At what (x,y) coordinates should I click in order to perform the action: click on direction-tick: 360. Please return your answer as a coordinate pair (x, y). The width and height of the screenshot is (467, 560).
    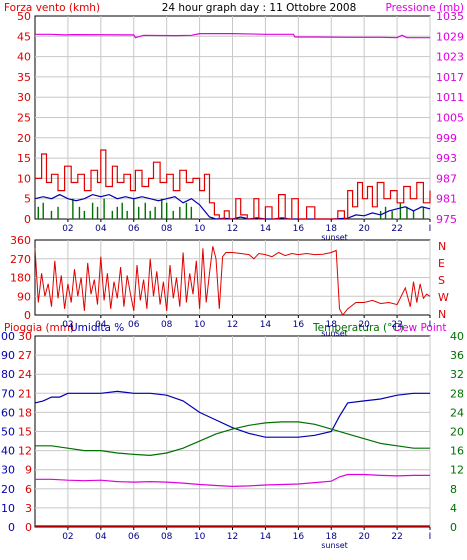
    Looking at the image, I should click on (20, 240).